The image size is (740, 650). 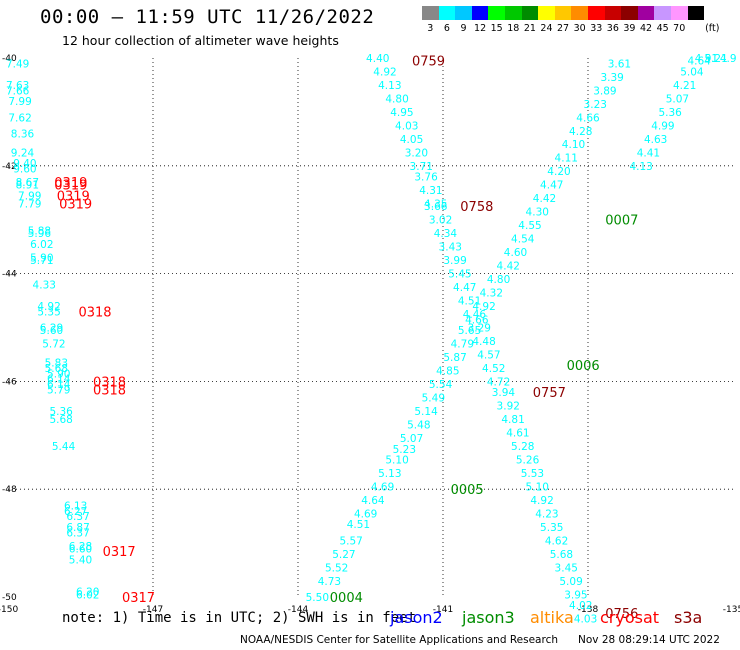 I want to click on swh-value-label: 4.80, so click(x=396, y=99).